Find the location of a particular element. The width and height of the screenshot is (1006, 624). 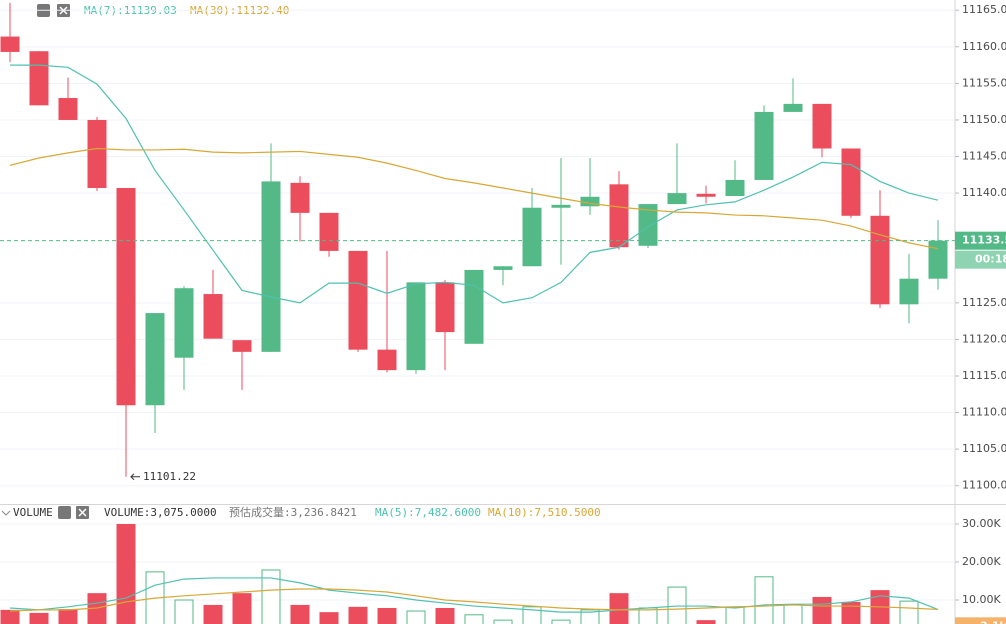

y-tick-label: 10.00K is located at coordinates (981, 599).